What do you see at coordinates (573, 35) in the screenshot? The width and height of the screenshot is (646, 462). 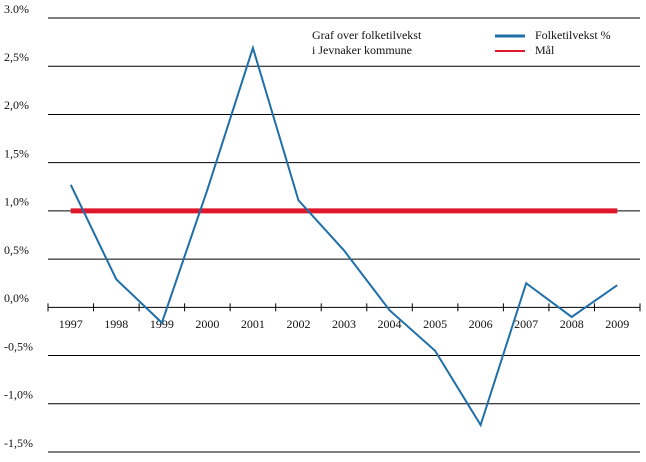 I see `legend-label: Folketilvekst %` at bounding box center [573, 35].